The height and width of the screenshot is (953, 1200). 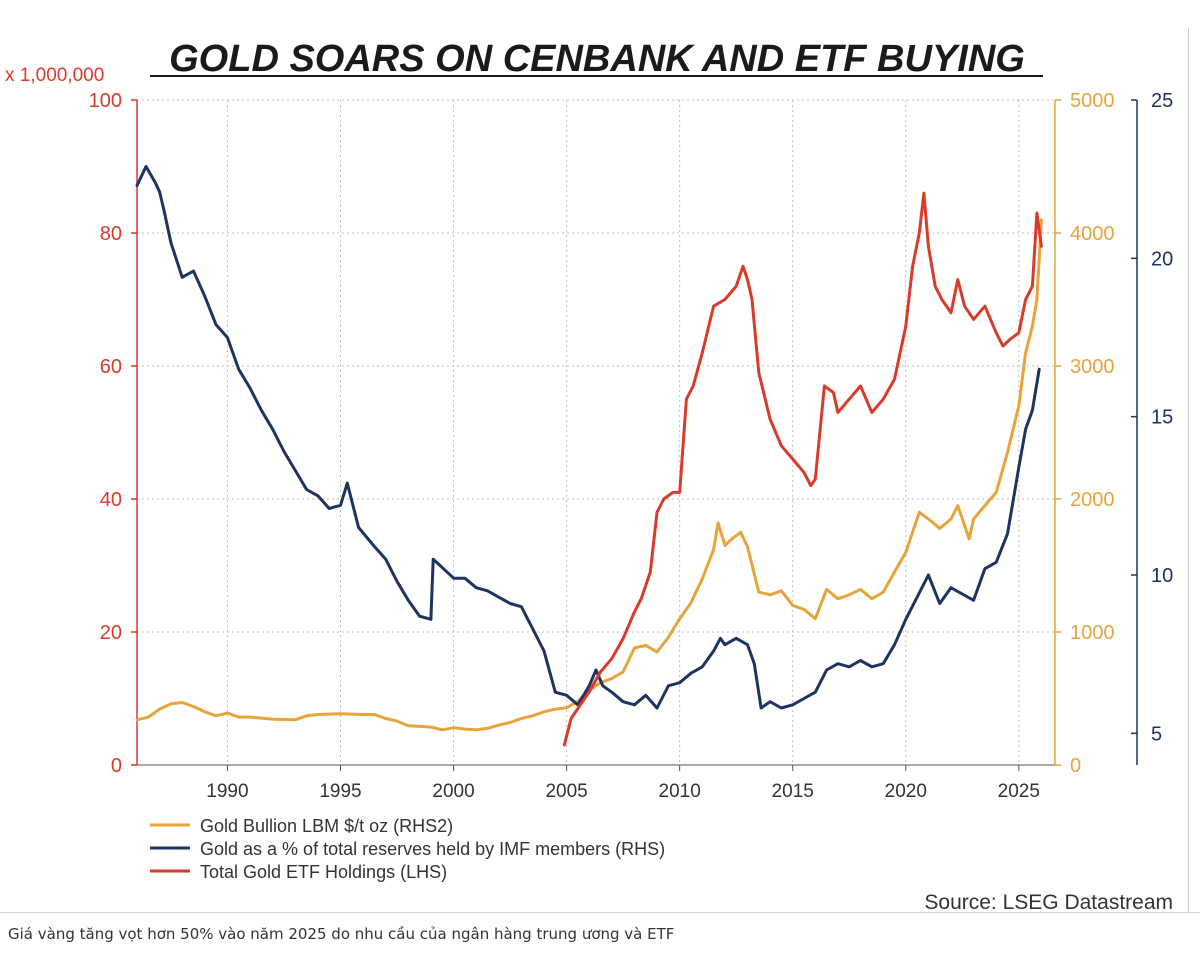 What do you see at coordinates (1092, 633) in the screenshot?
I see `rhs2-tick-label: 1000` at bounding box center [1092, 633].